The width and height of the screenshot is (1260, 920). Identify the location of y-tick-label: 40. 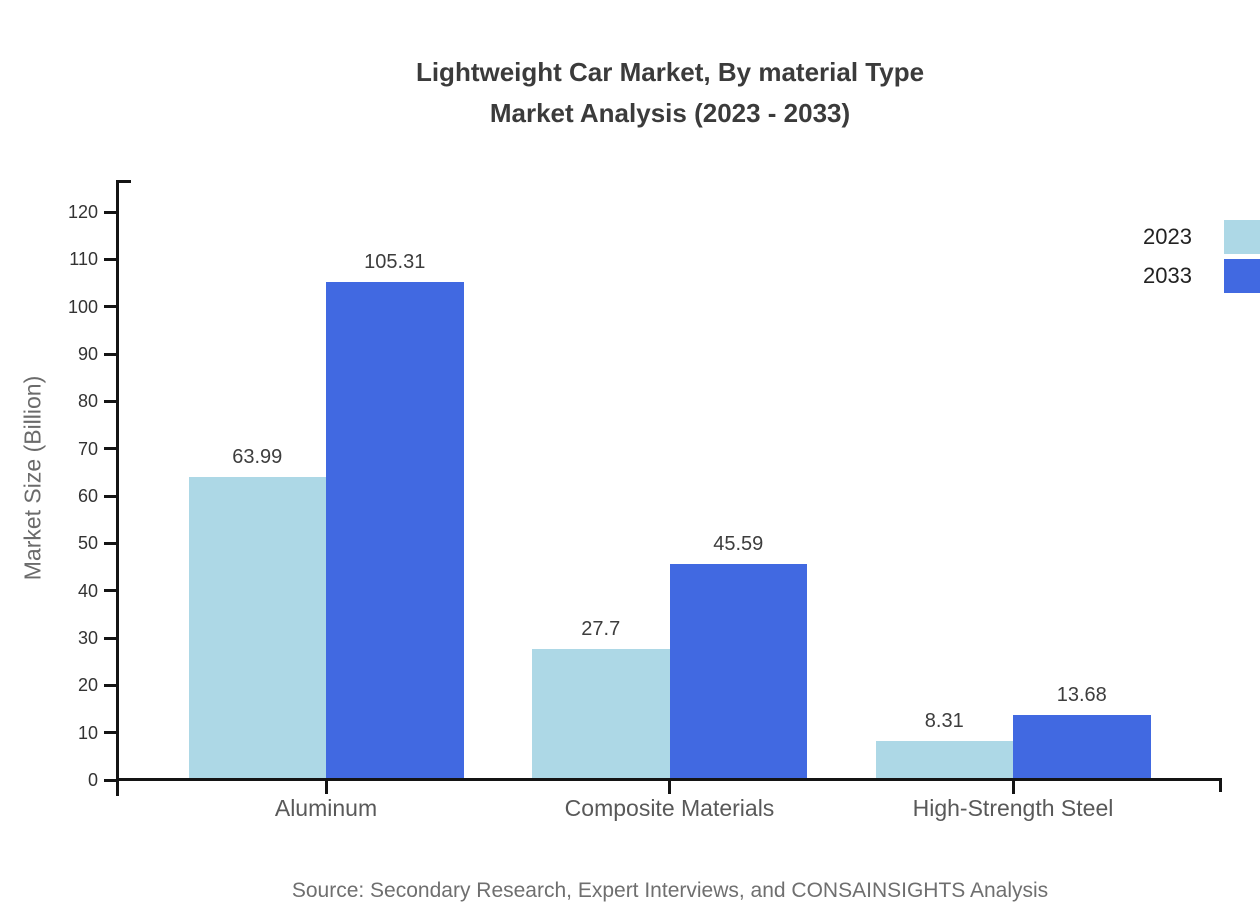
(87, 590).